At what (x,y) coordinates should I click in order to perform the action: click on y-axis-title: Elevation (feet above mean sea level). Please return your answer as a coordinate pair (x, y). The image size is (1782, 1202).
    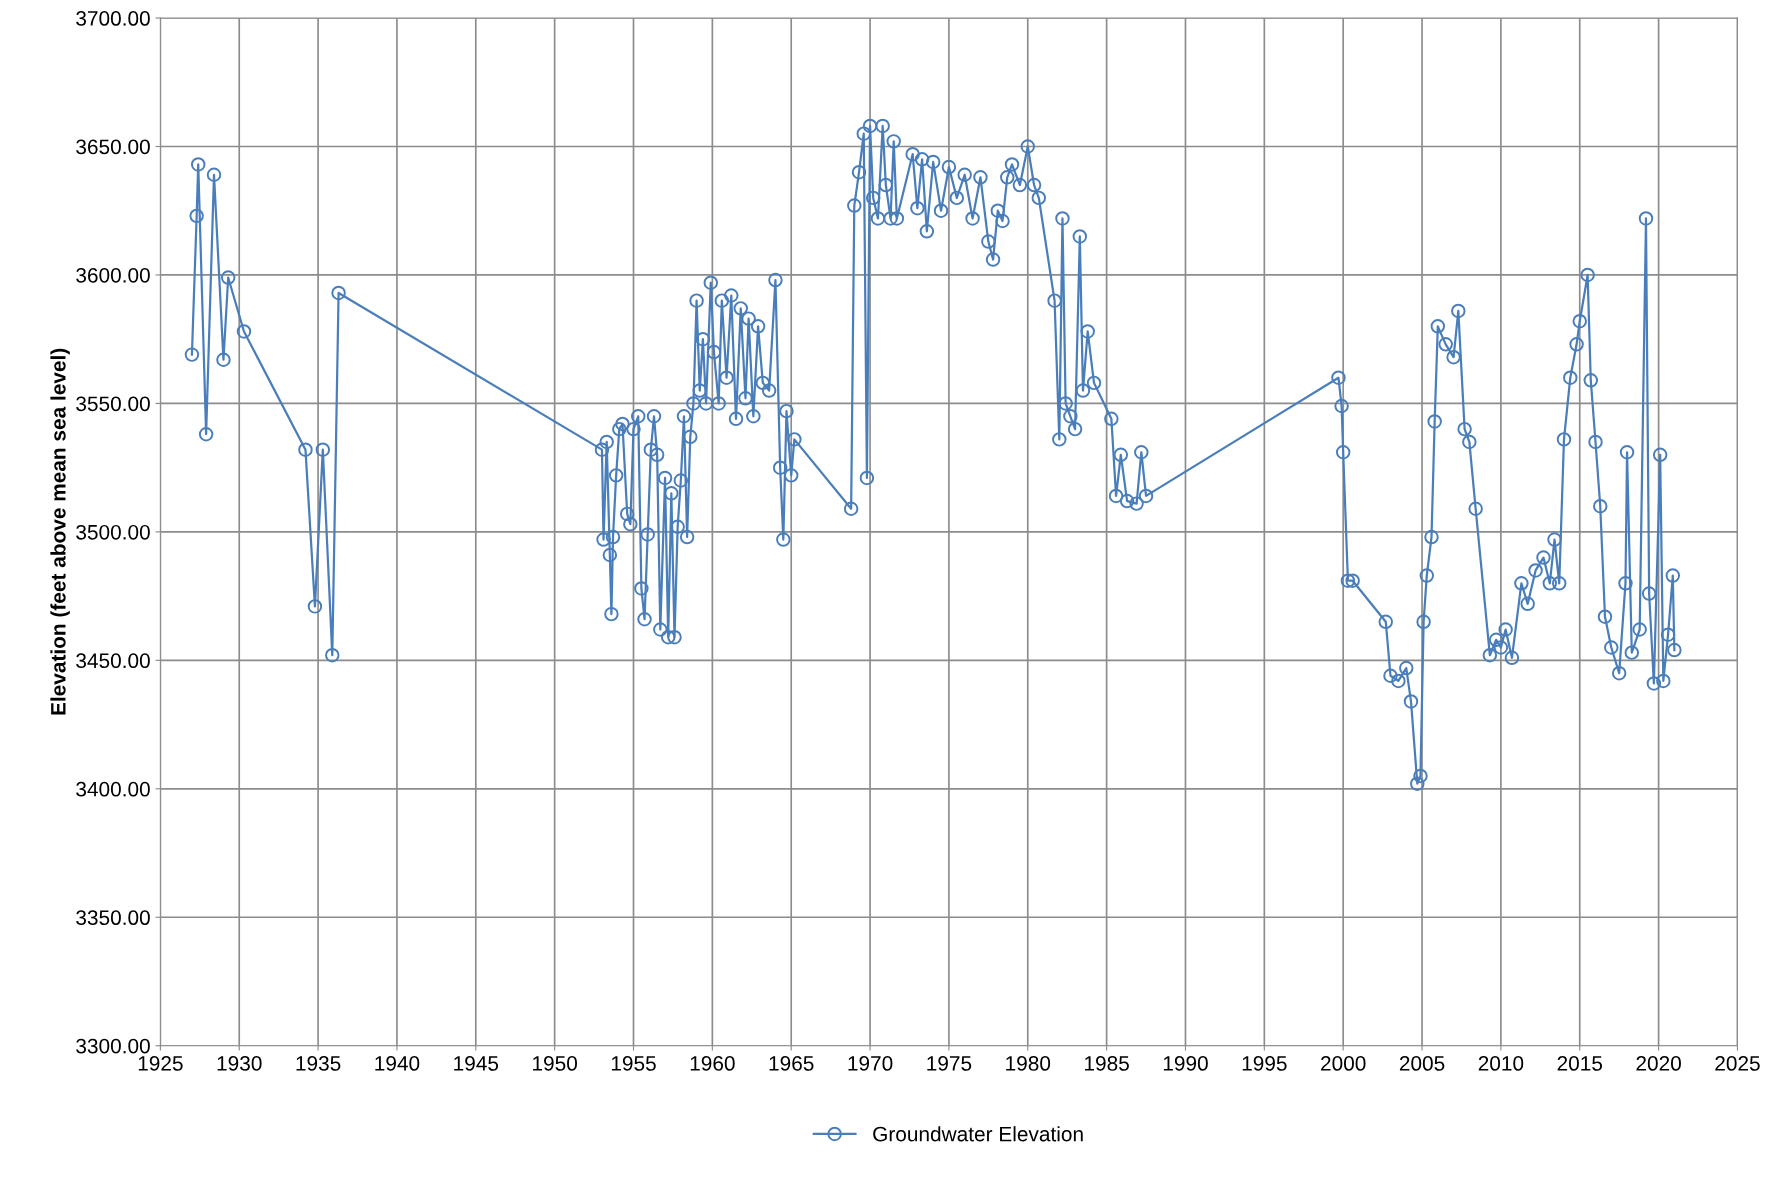
    Looking at the image, I should click on (60, 531).